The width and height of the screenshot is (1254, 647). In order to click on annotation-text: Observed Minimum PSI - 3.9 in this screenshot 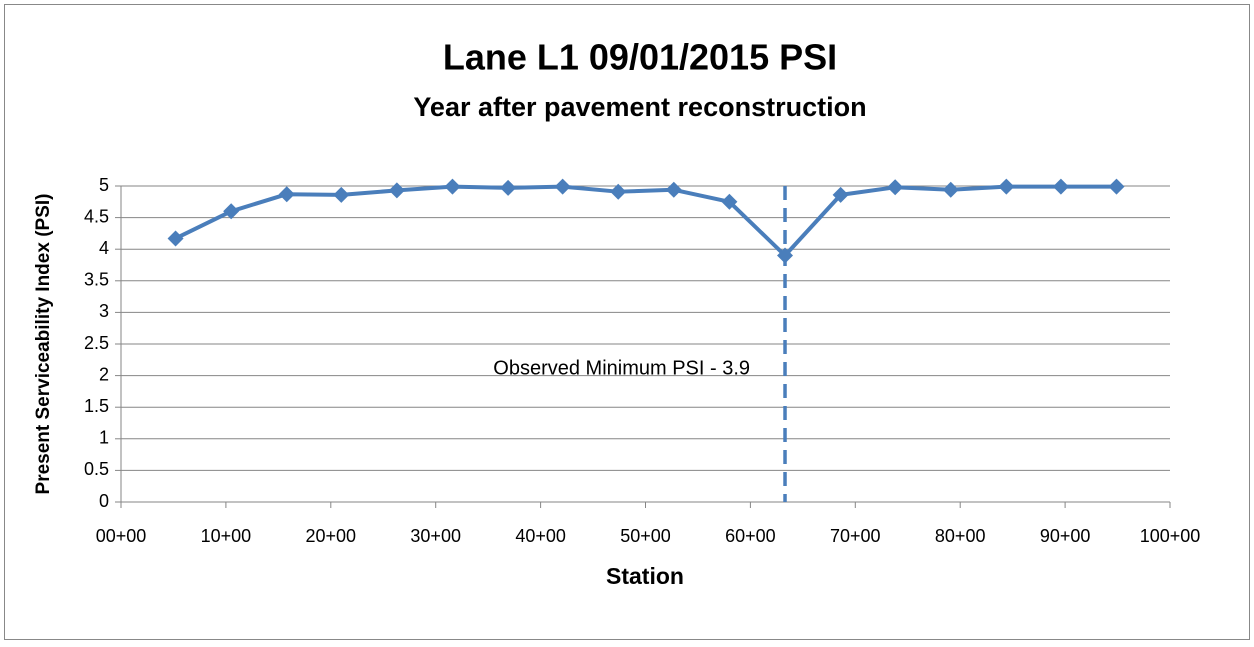, I will do `click(621, 368)`.